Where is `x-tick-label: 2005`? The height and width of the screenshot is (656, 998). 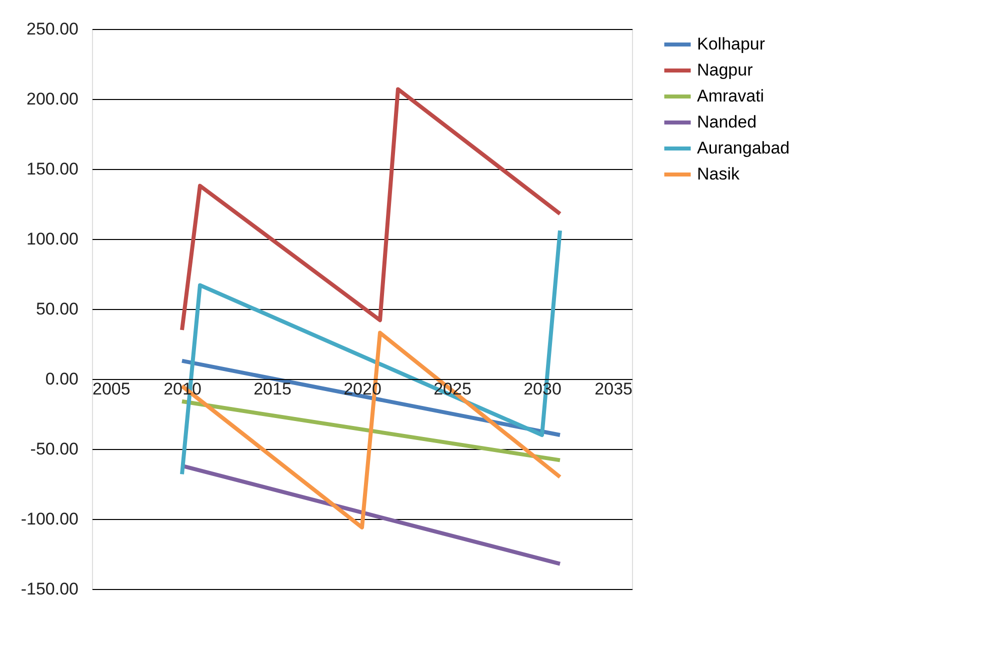 x-tick-label: 2005 is located at coordinates (111, 389).